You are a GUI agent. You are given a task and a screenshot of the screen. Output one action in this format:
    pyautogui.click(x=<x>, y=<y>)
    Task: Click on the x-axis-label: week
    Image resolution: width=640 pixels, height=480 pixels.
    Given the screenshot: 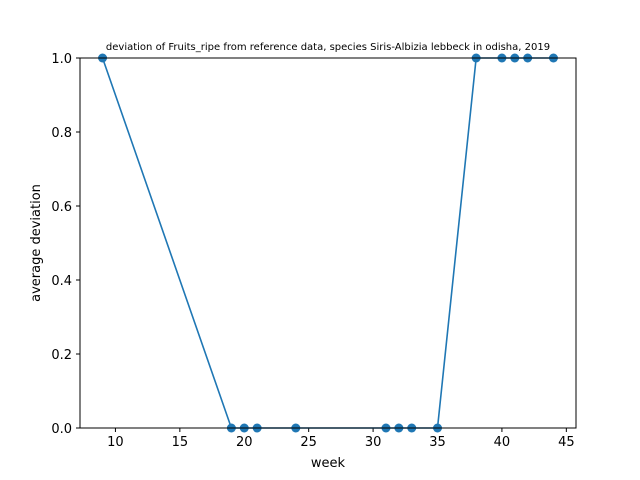 What is the action you would take?
    pyautogui.click(x=328, y=463)
    